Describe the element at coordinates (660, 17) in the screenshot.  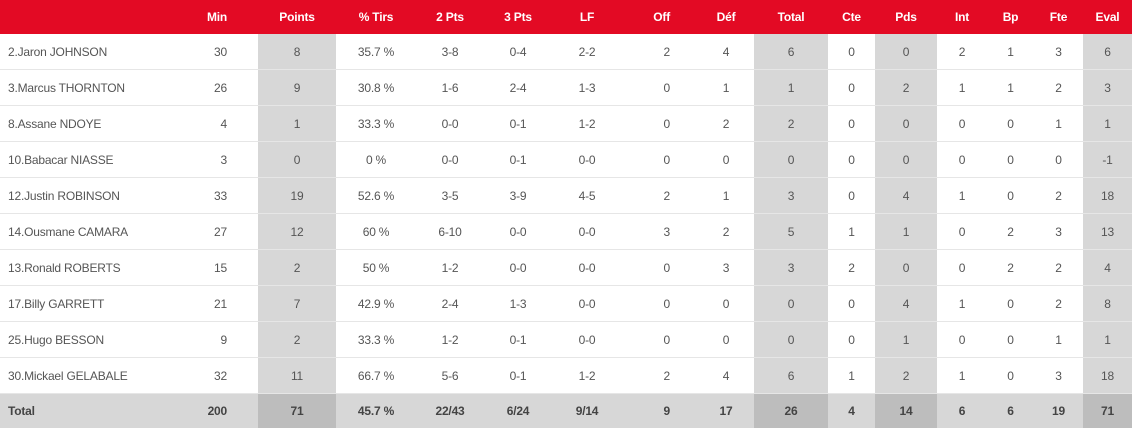
I see `header-off: Off` at that location.